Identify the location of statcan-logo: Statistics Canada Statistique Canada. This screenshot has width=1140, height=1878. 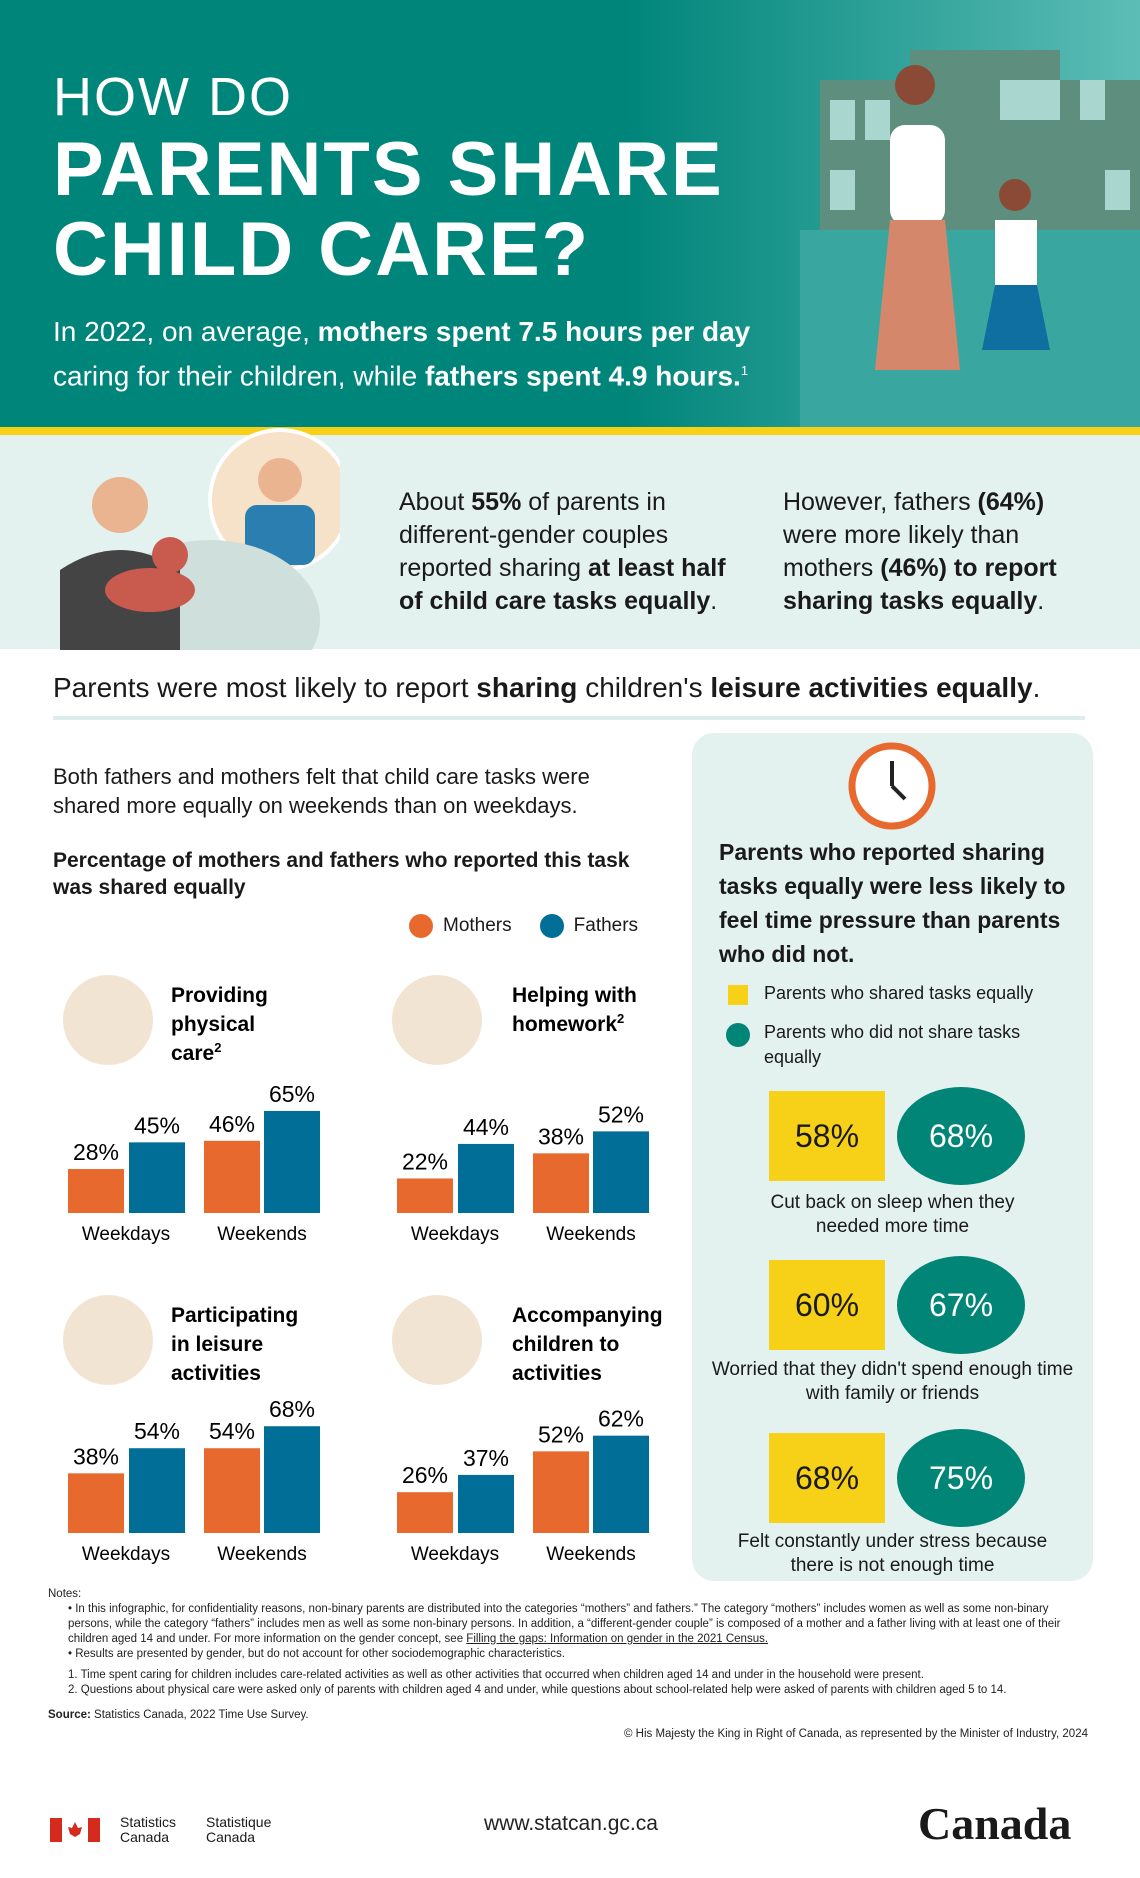
(168, 1830).